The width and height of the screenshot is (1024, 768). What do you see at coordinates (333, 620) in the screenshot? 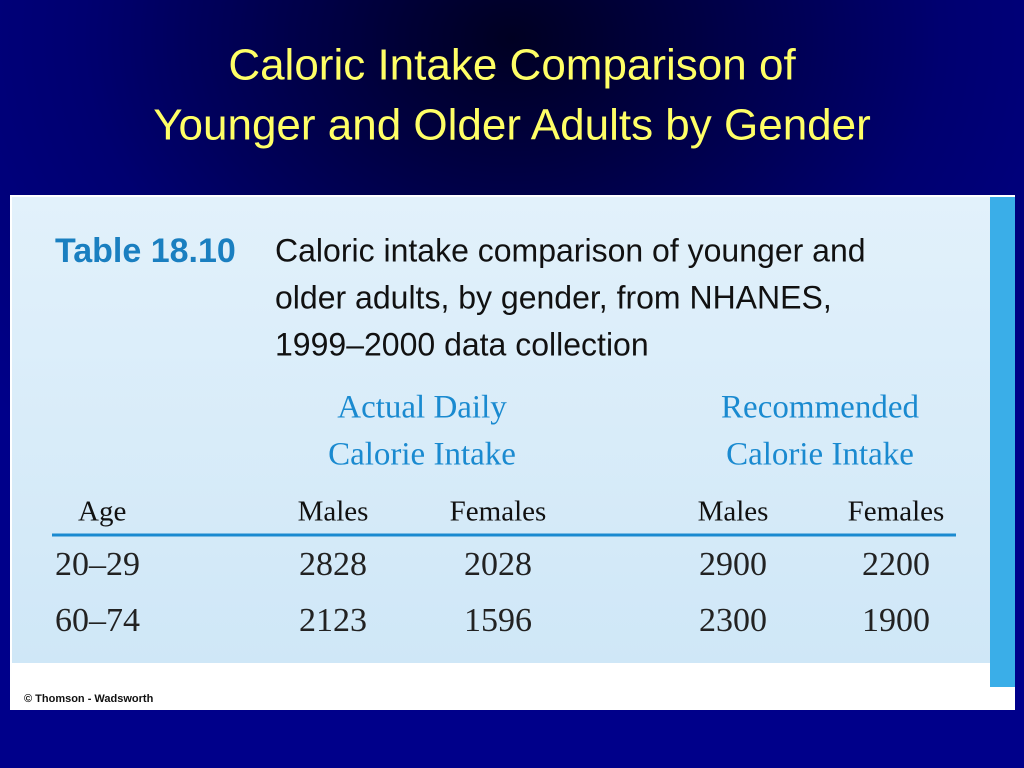
I see `table-cell: 2123` at bounding box center [333, 620].